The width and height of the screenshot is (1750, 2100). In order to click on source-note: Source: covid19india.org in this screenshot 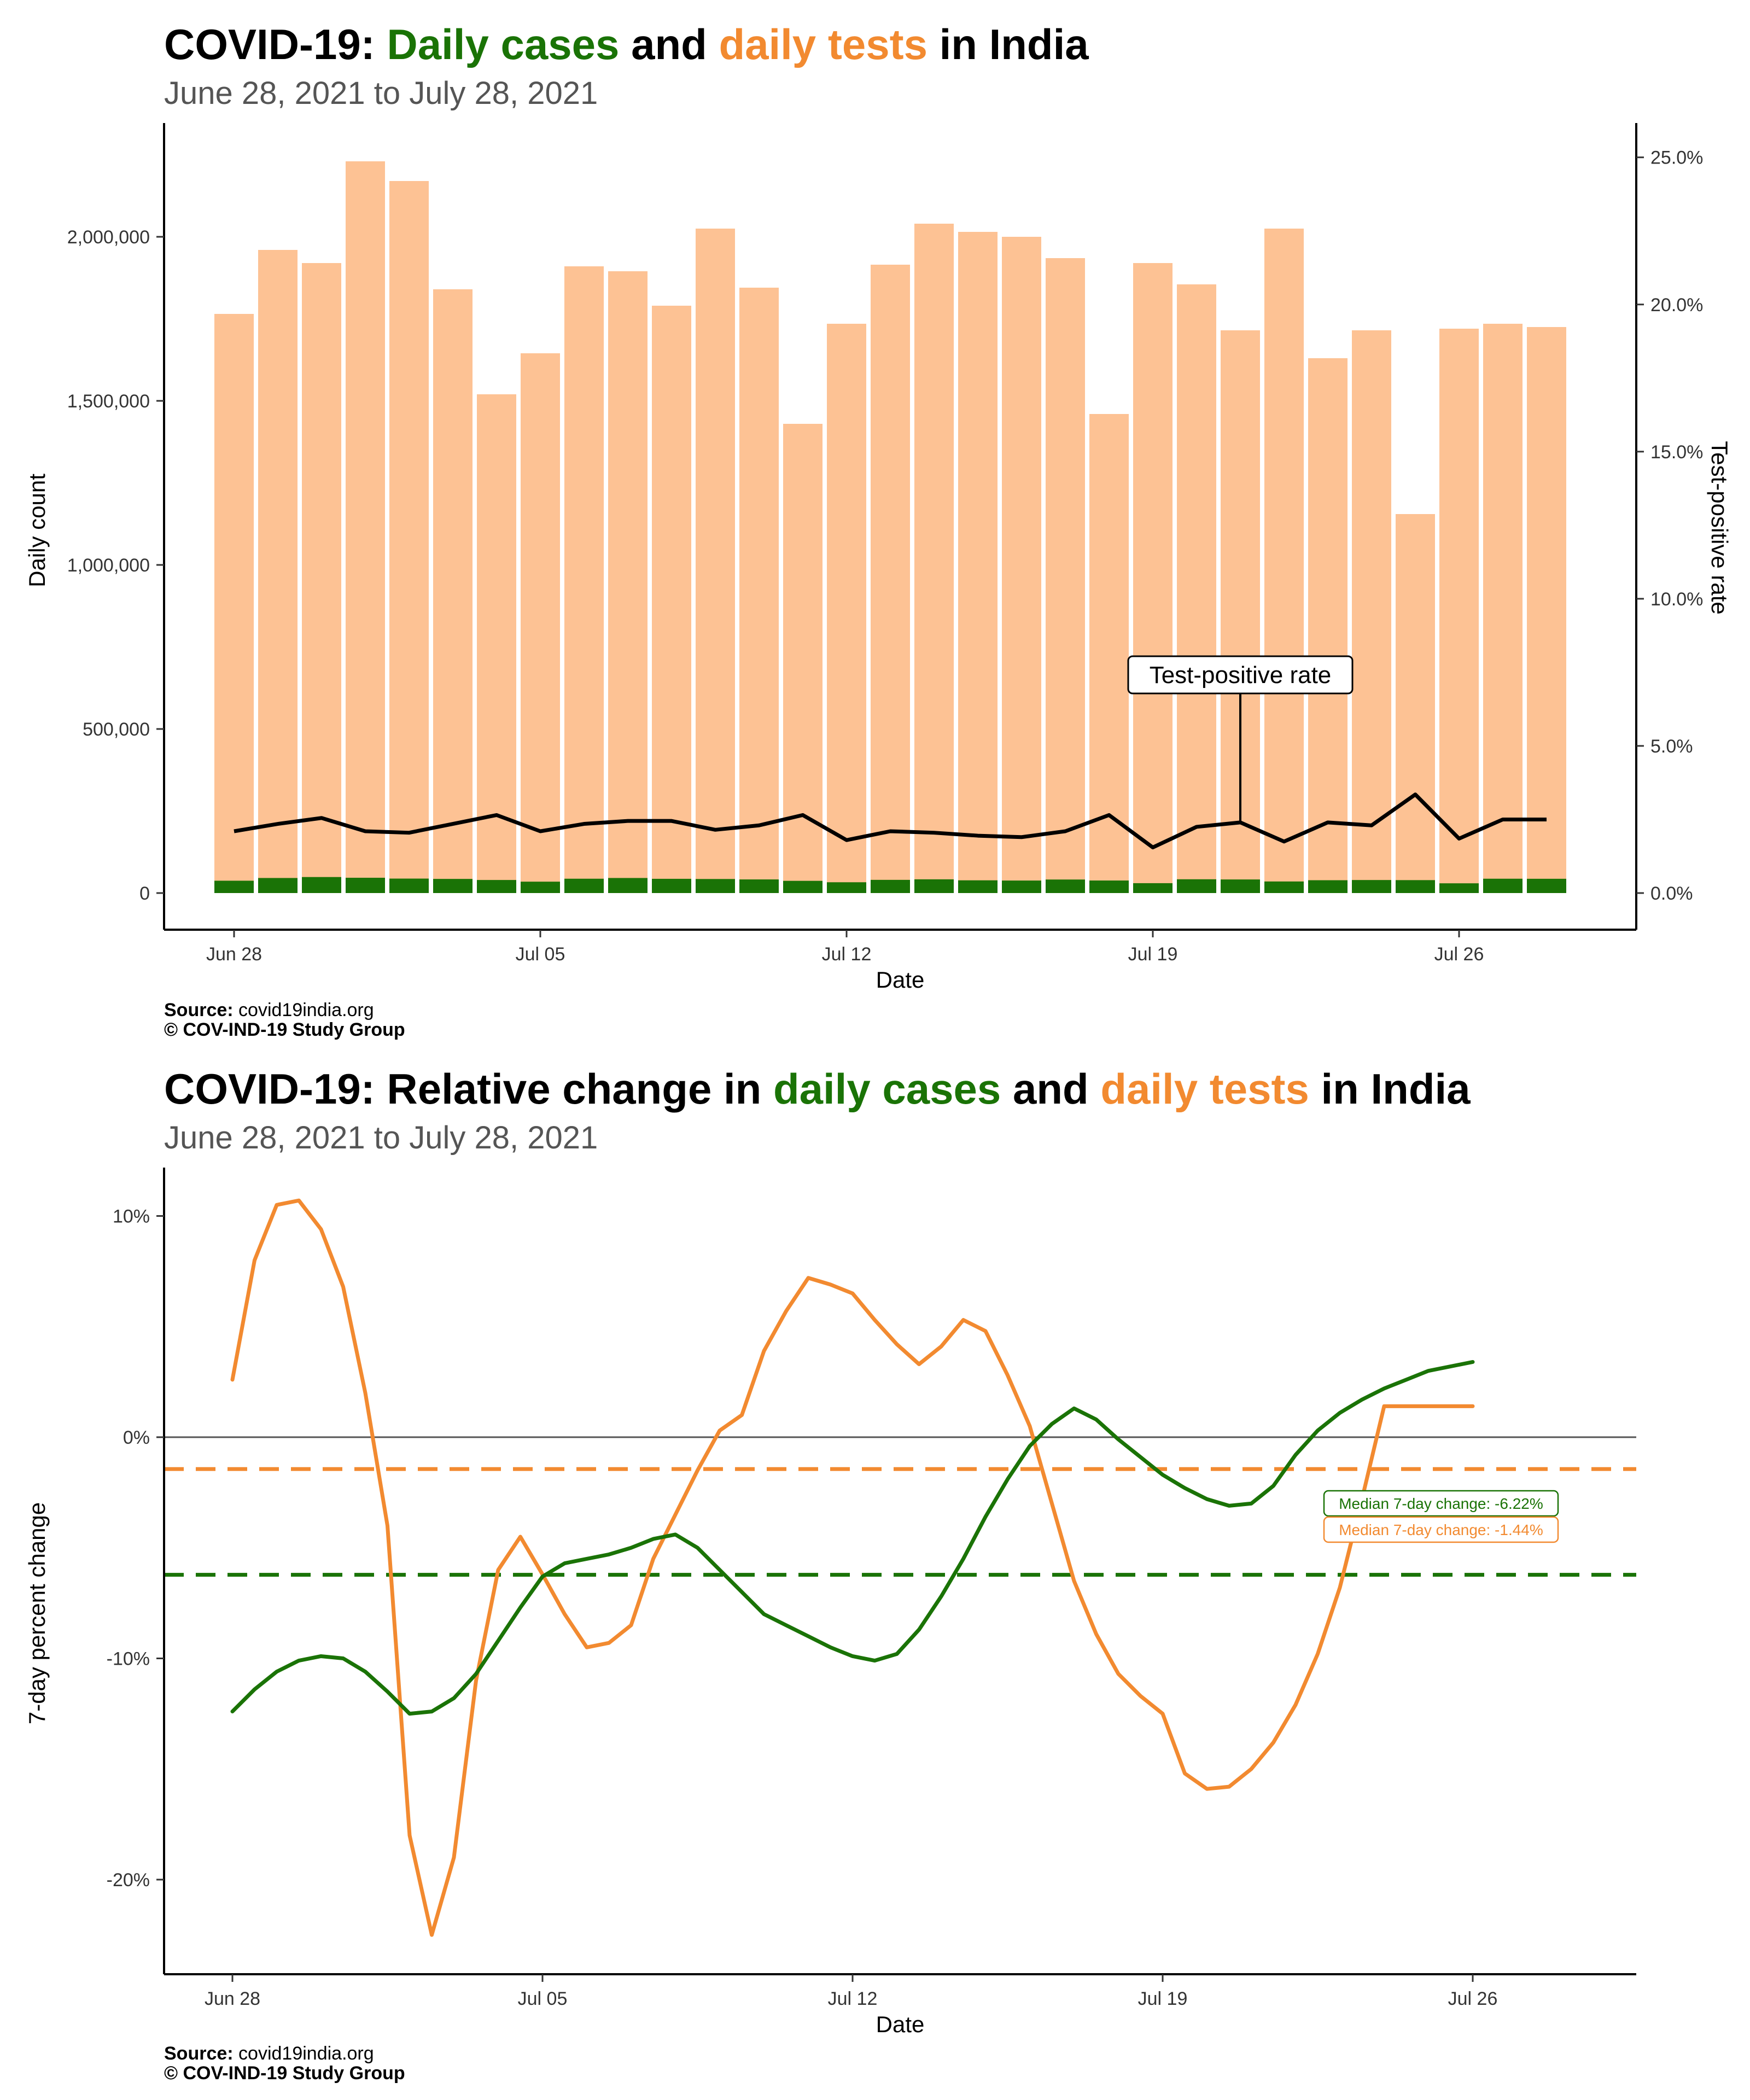, I will do `click(269, 1010)`.